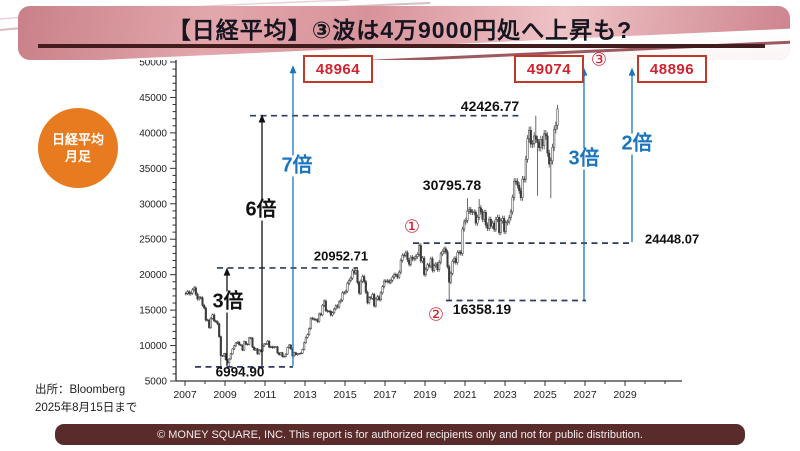 The width and height of the screenshot is (800, 451). I want to click on price-label-20952: 20952.71, so click(341, 256).